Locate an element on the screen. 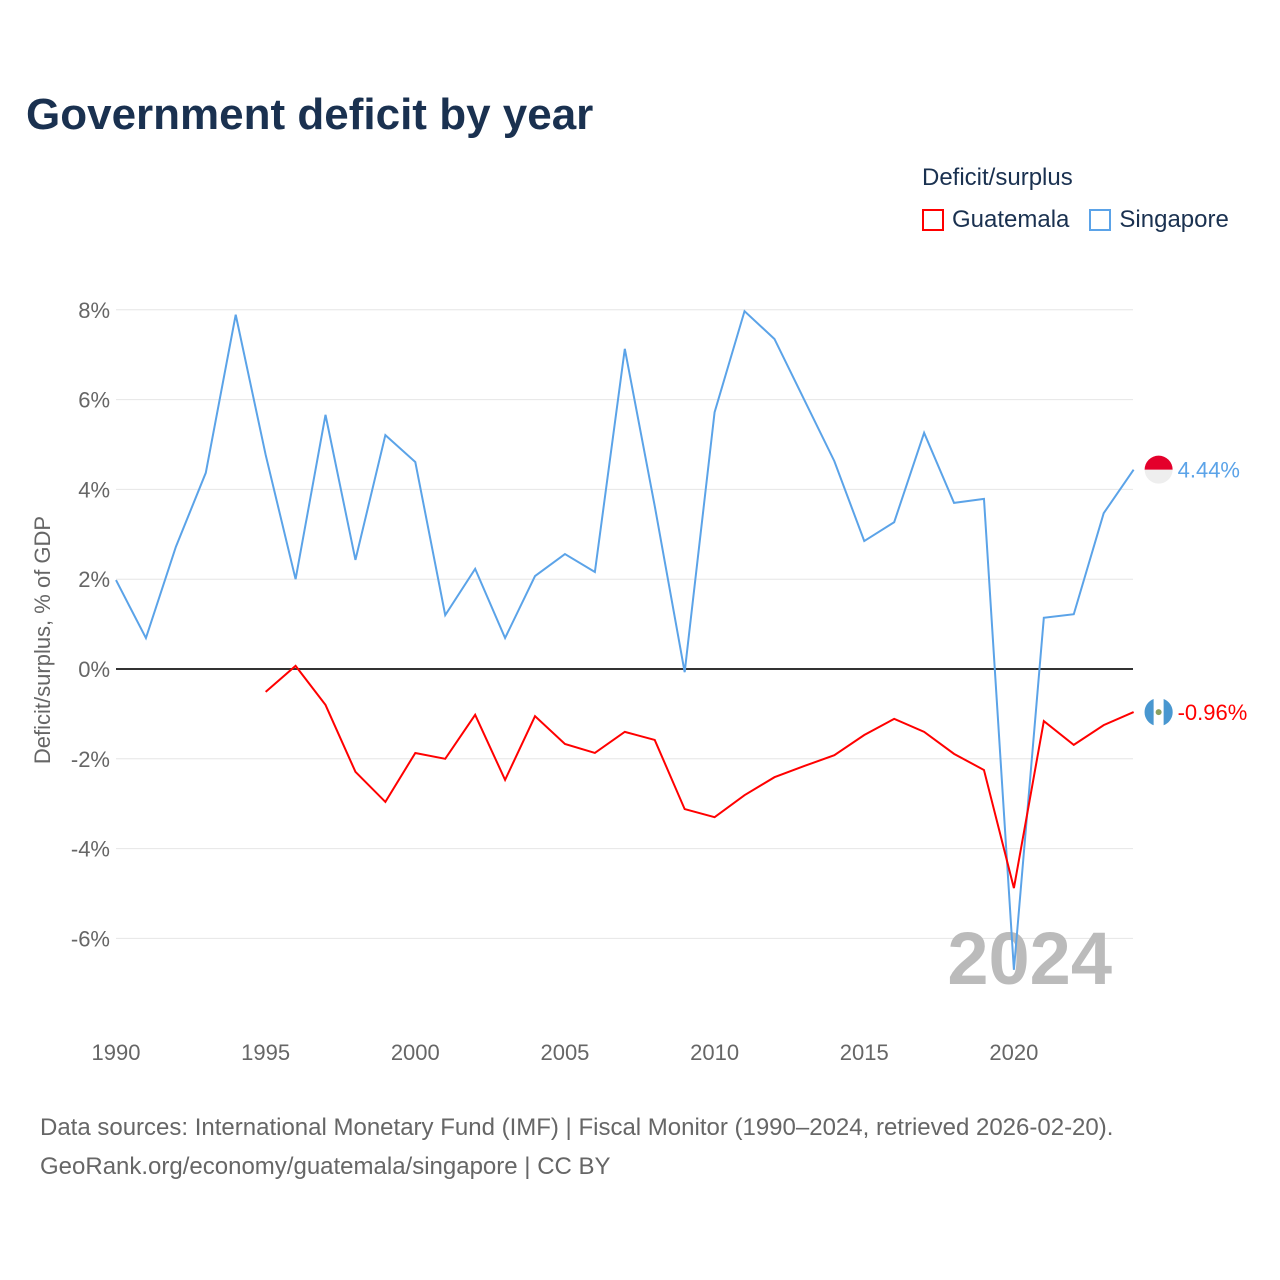  legend-swatch-guatemala is located at coordinates (933, 220).